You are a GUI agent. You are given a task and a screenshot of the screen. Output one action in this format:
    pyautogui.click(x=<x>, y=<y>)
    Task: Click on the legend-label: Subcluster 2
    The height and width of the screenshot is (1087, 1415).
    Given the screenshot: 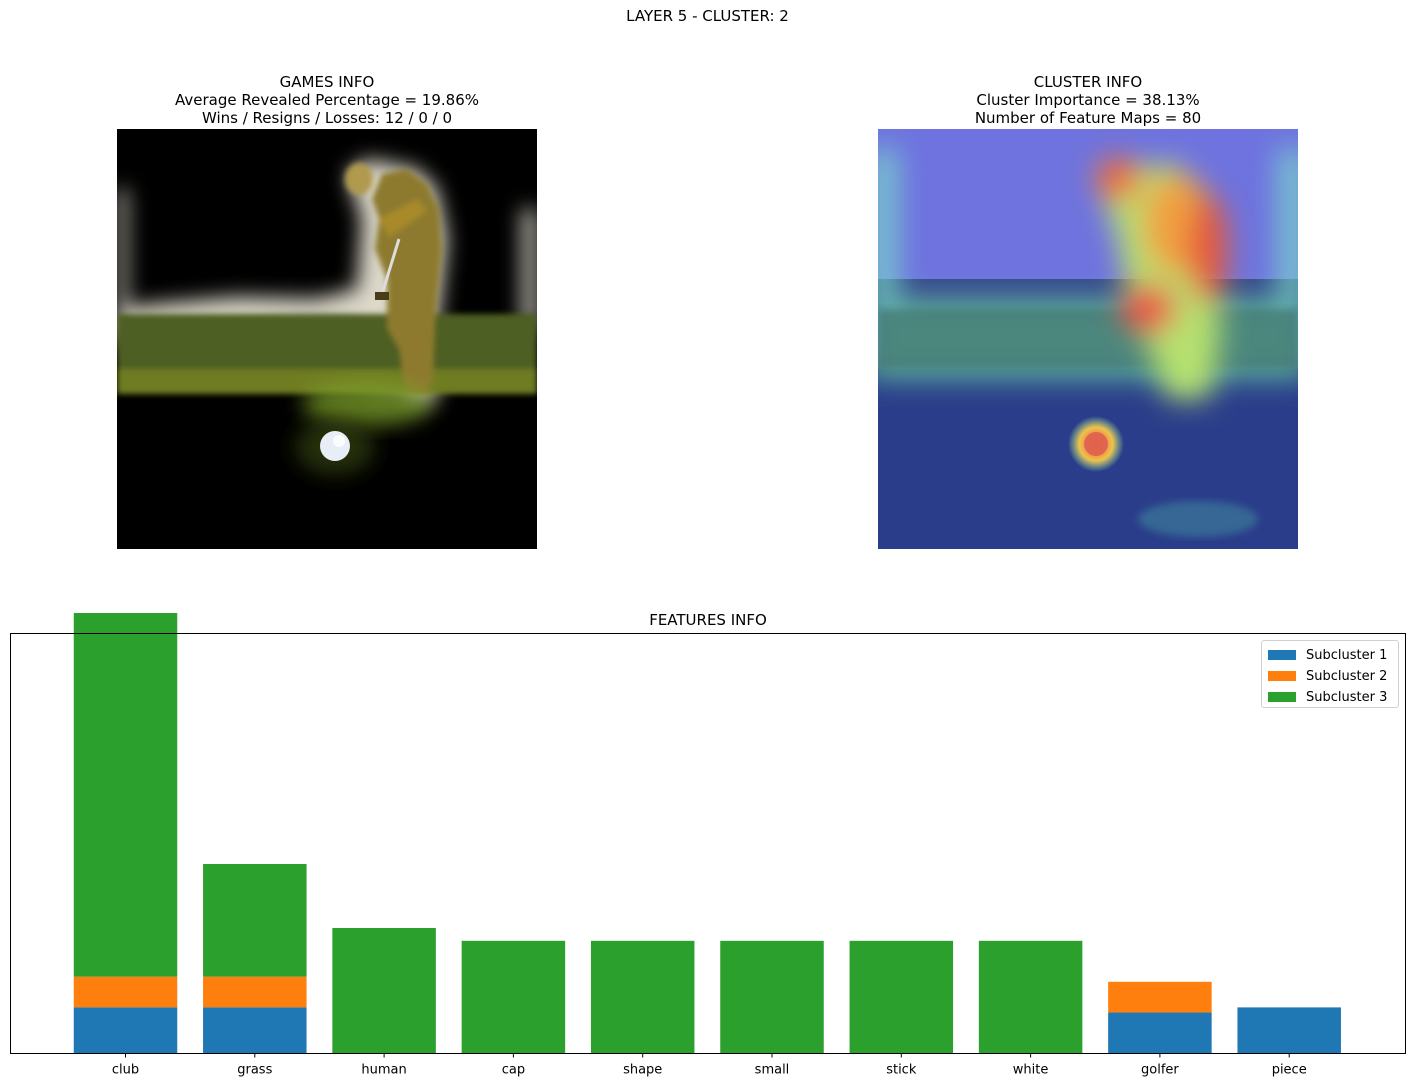 What is the action you would take?
    pyautogui.click(x=1347, y=676)
    